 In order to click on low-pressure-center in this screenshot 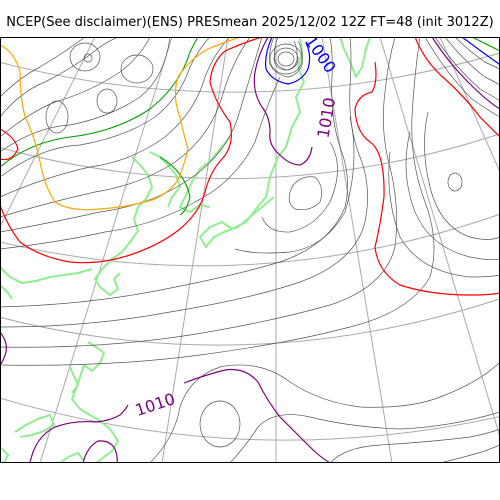, I will do `click(286, 57)`.